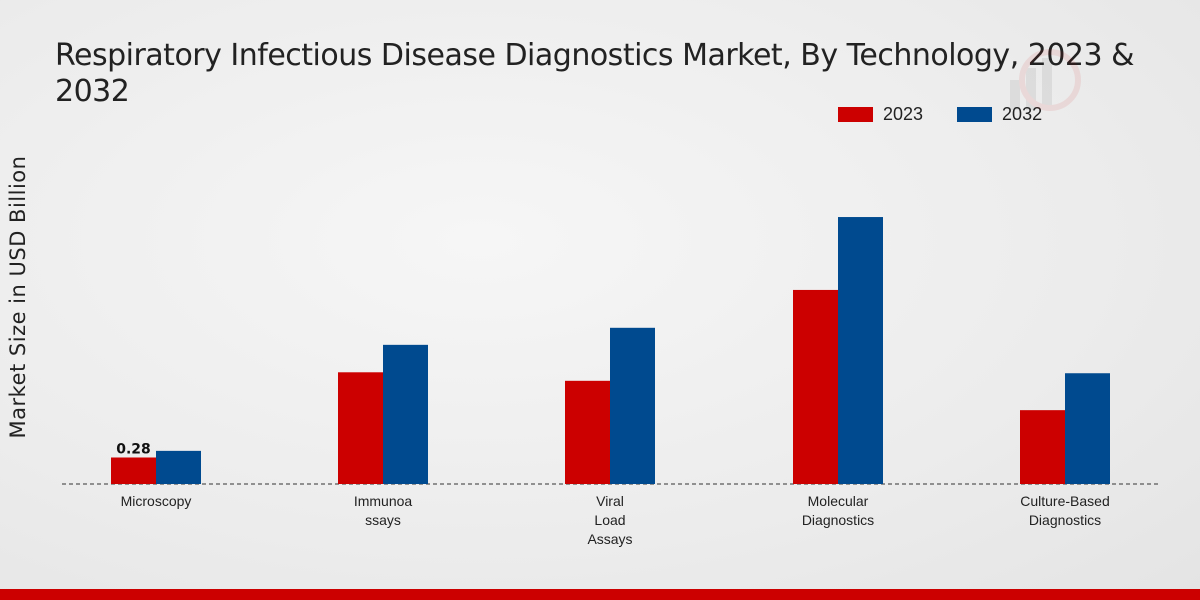 The image size is (1200, 600). I want to click on data-labels: 0.28, so click(133, 449).